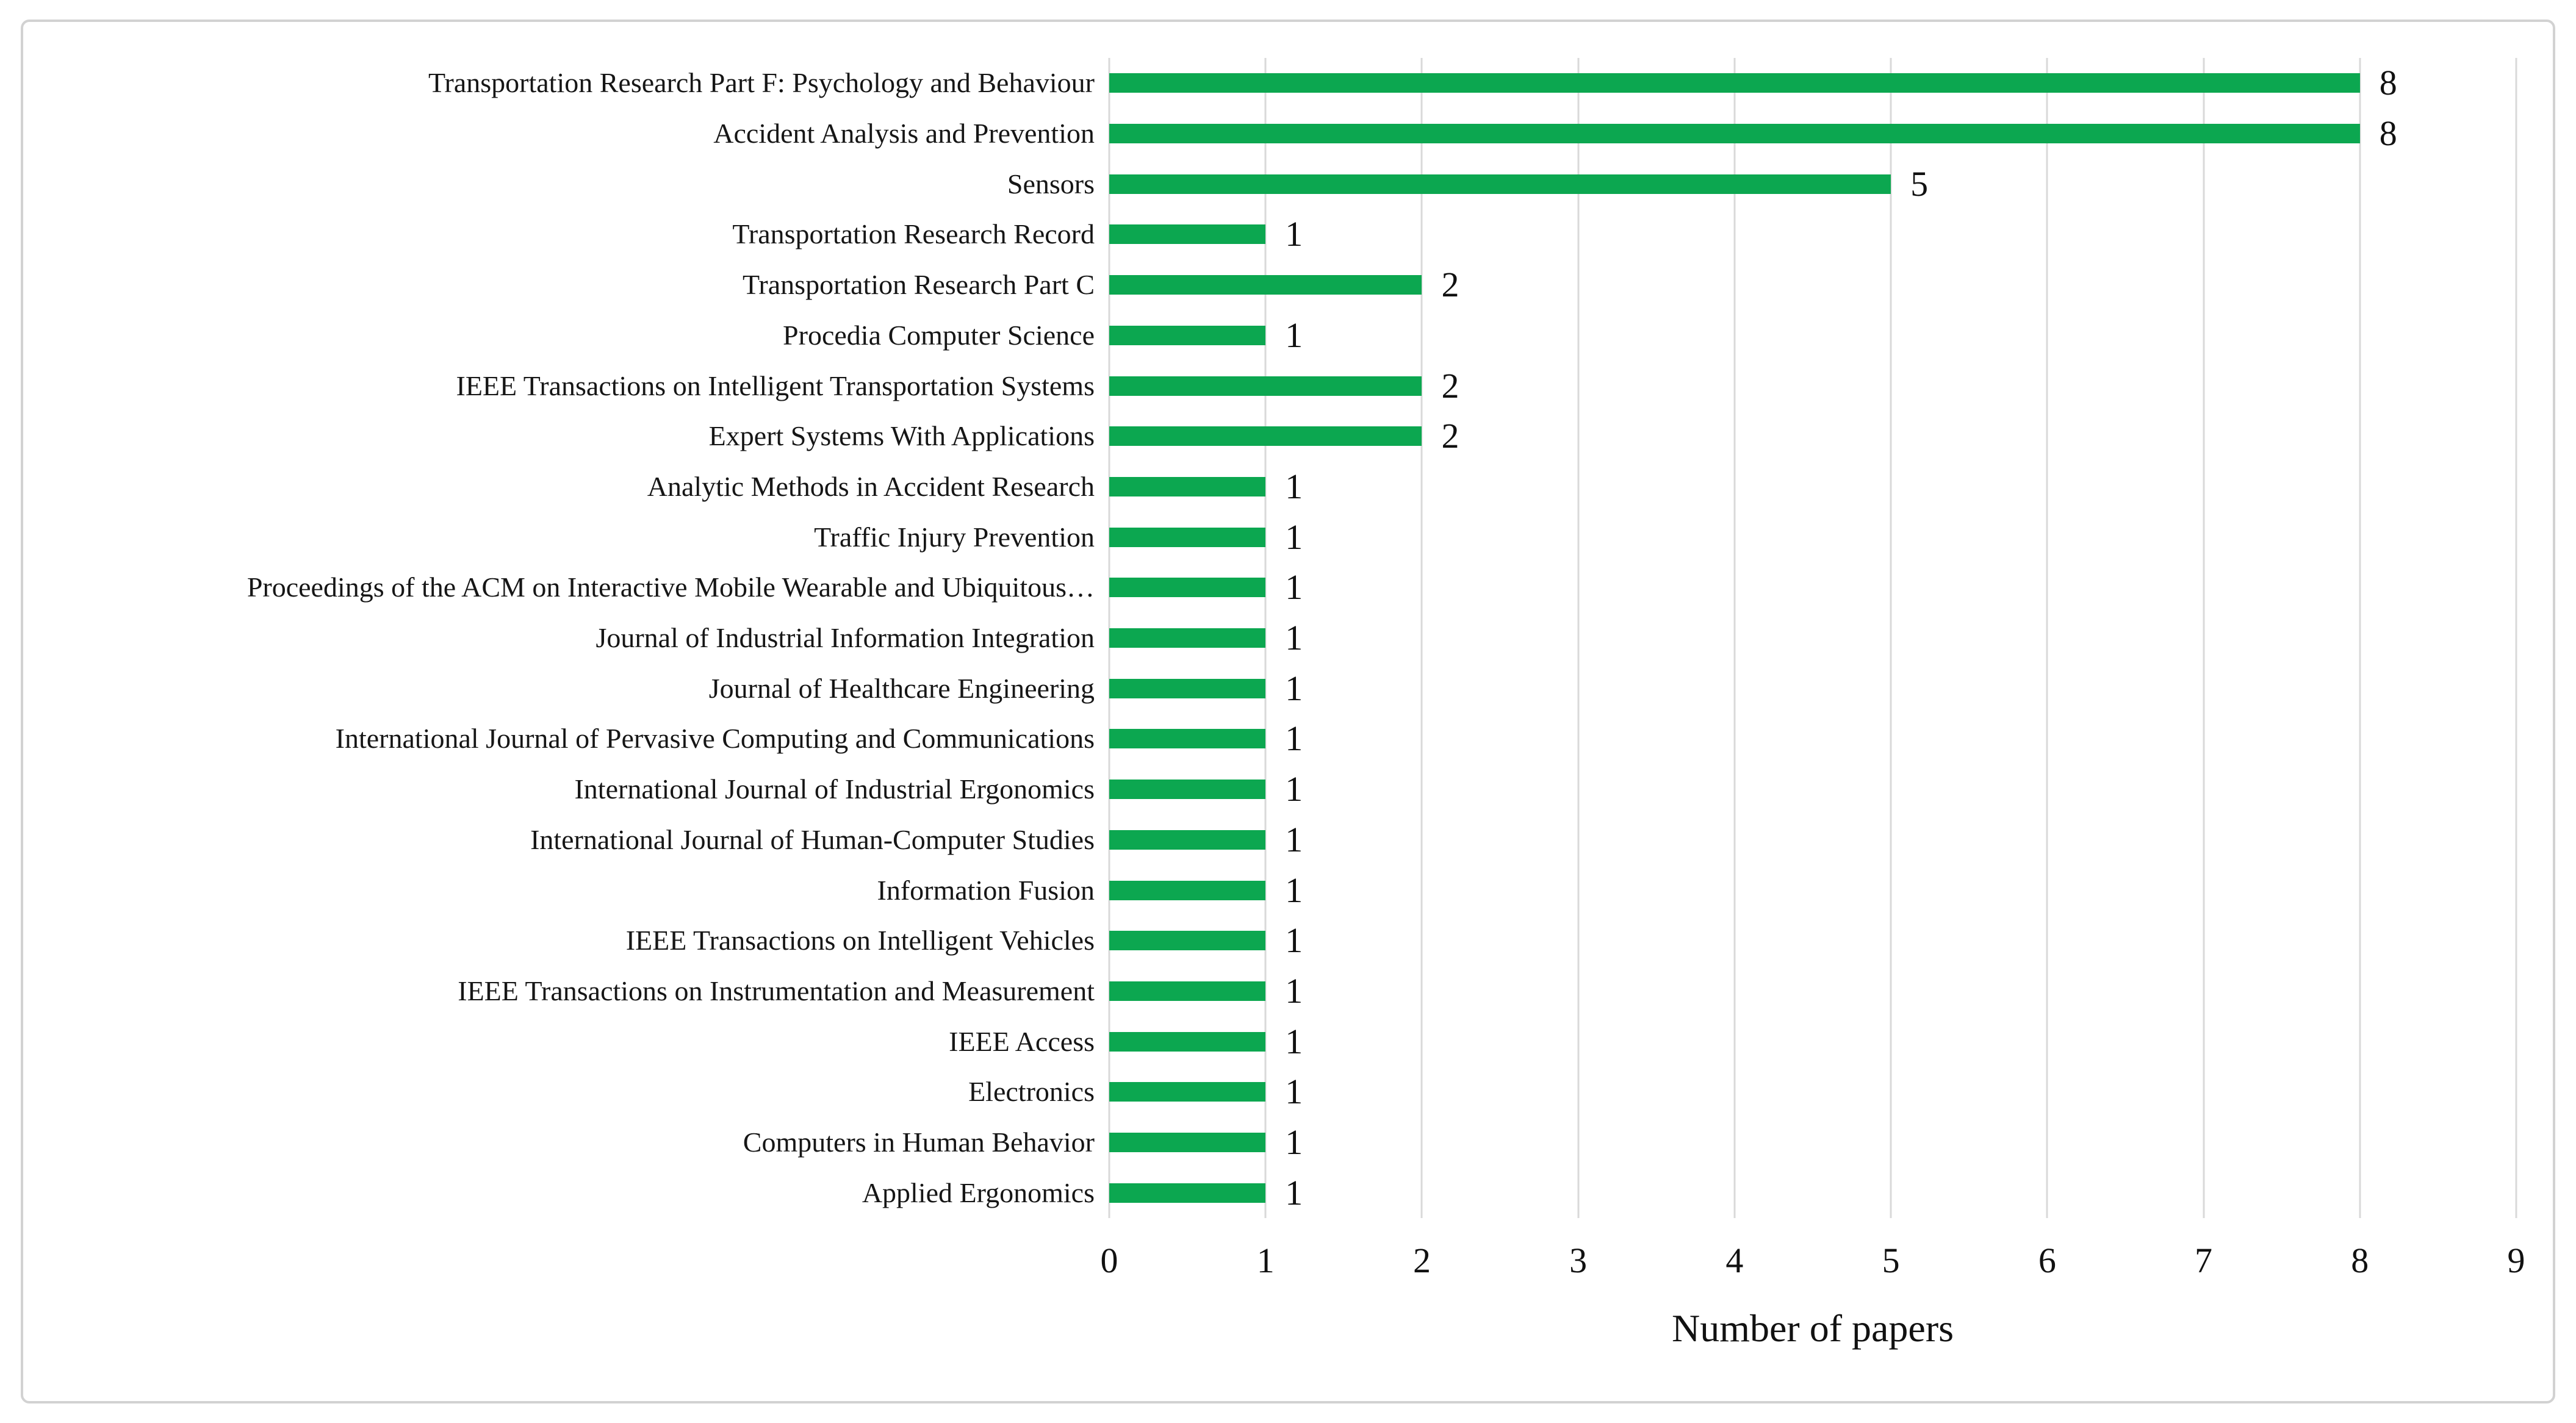 The image size is (2576, 1423). What do you see at coordinates (1281, 335) in the screenshot?
I see `bar-row: Procedia Computer Science 1` at bounding box center [1281, 335].